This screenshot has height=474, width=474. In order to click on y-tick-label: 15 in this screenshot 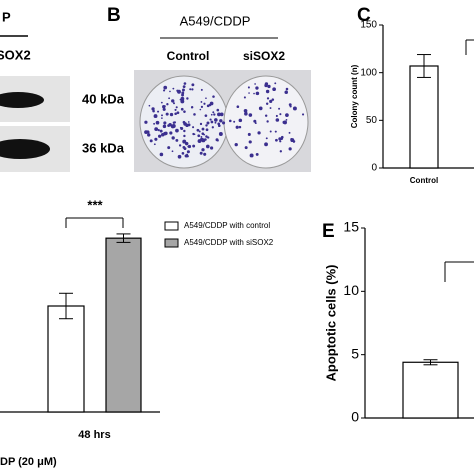, I will do `click(351, 227)`.